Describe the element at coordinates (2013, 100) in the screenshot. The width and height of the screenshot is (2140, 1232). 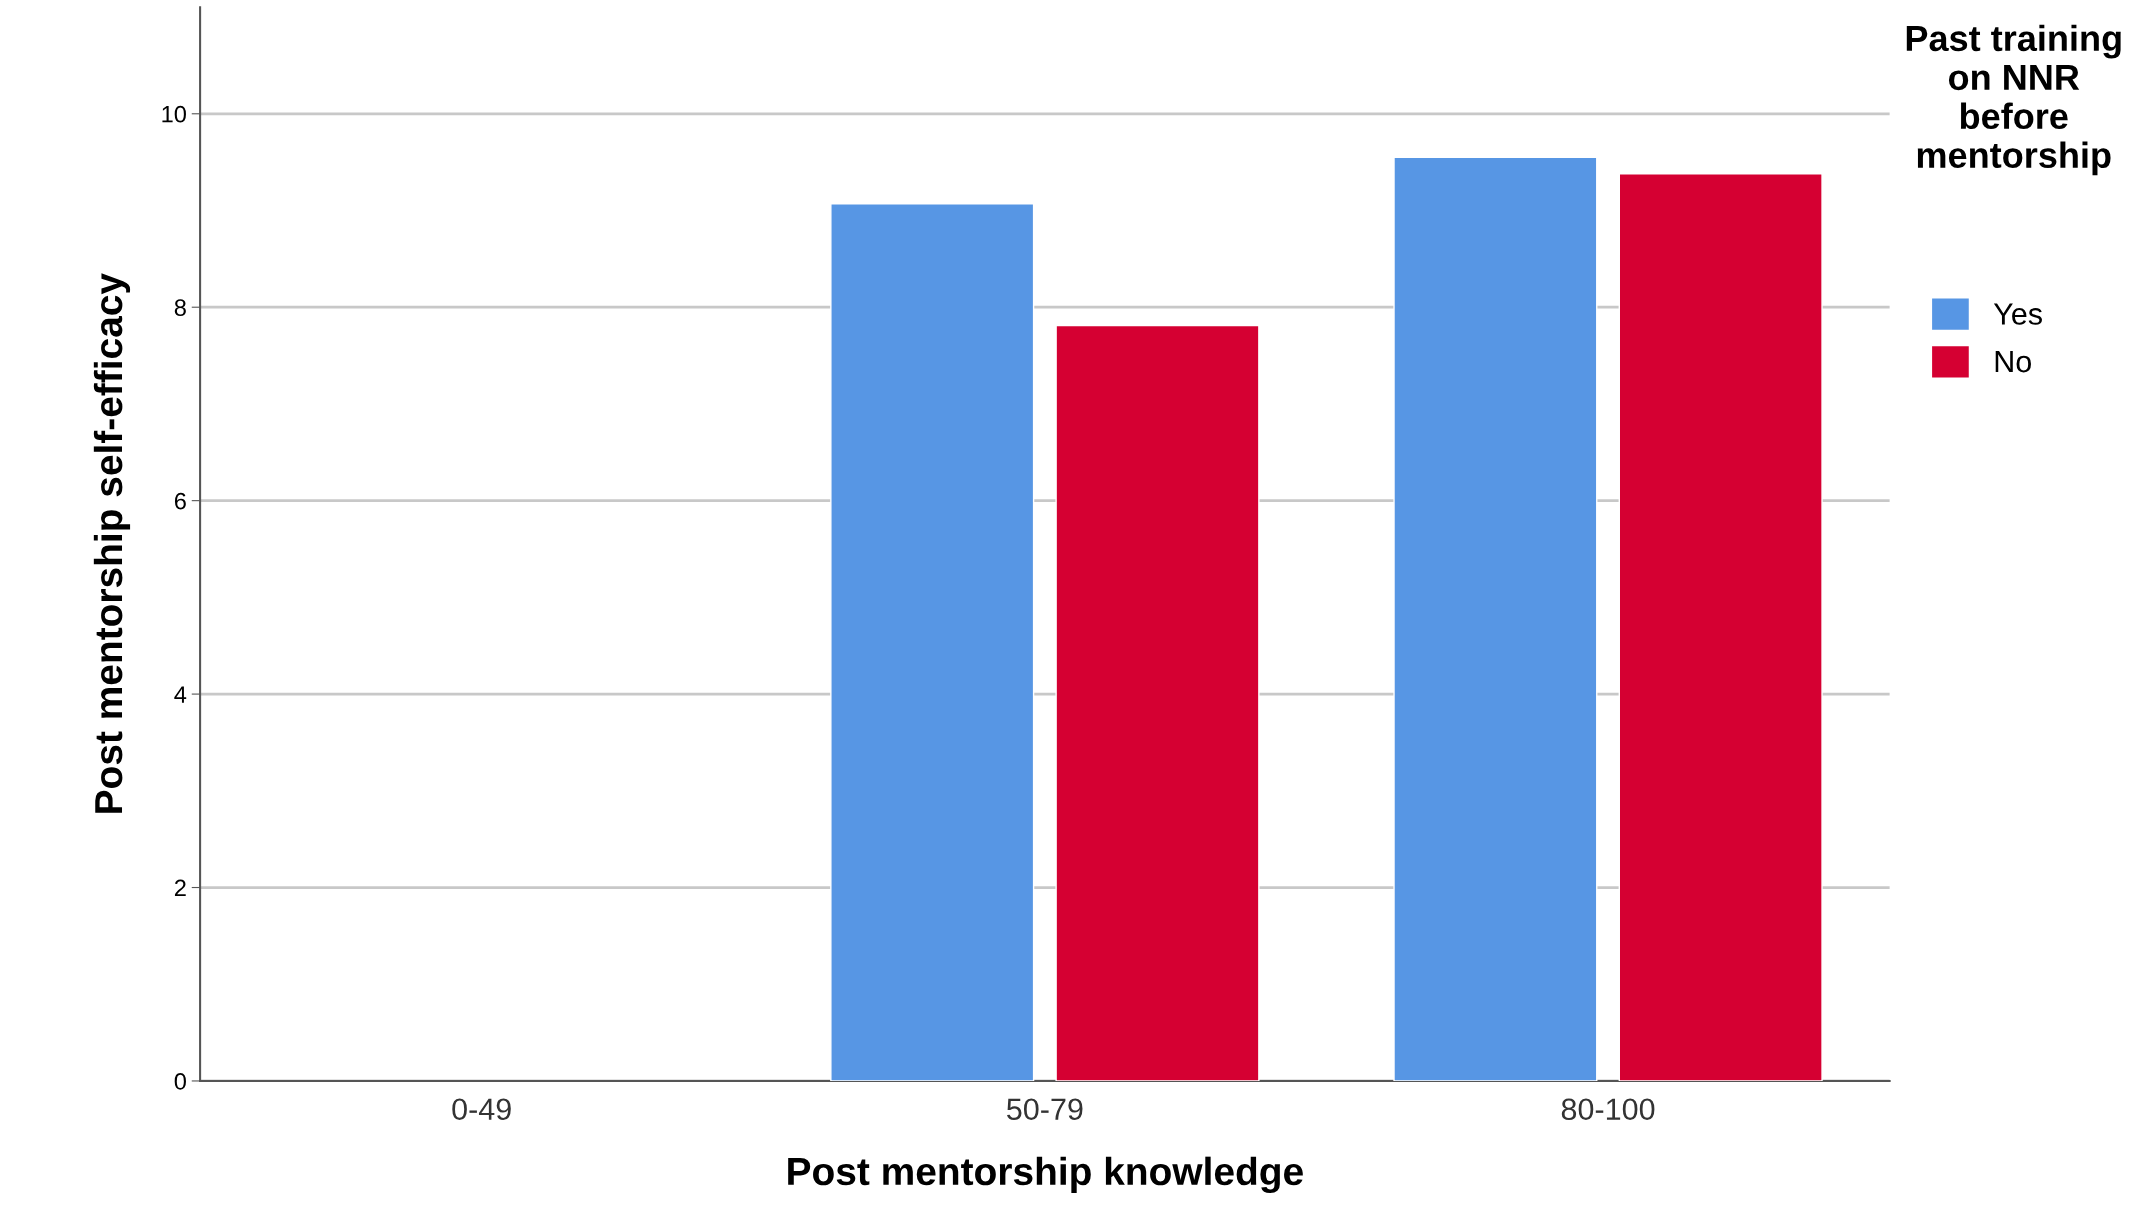
I see `legend-title: Past training on NNR before mentorship` at that location.